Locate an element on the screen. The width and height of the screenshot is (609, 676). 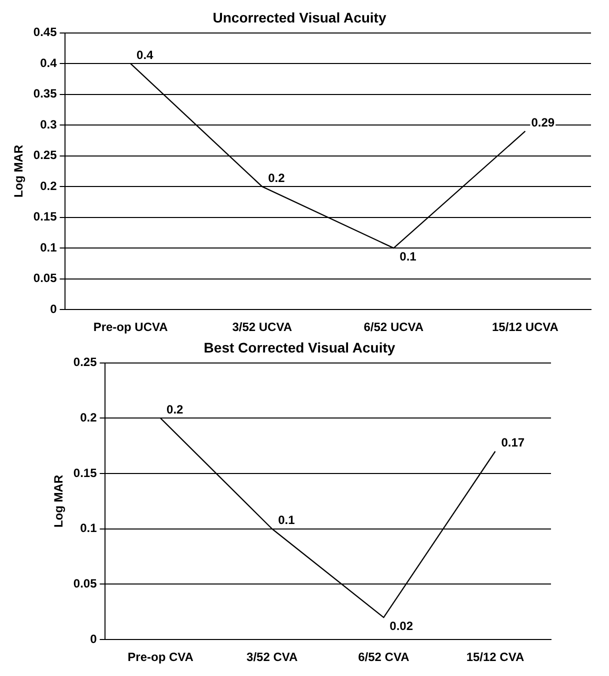
x-tick-label: 6/52 UCVA is located at coordinates (394, 327).